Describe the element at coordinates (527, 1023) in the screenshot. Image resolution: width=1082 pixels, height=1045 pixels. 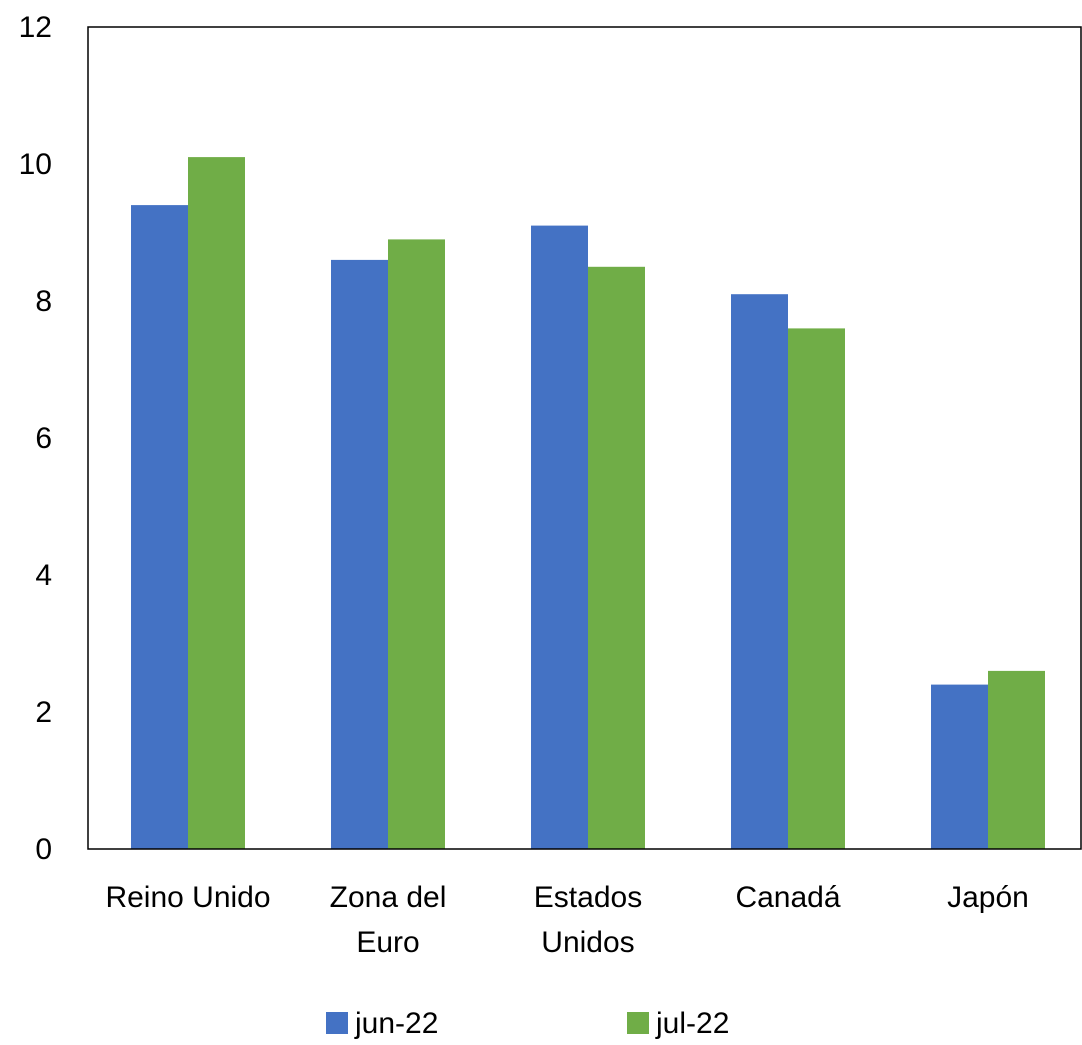
I see `legend: jun-22 jul-22` at that location.